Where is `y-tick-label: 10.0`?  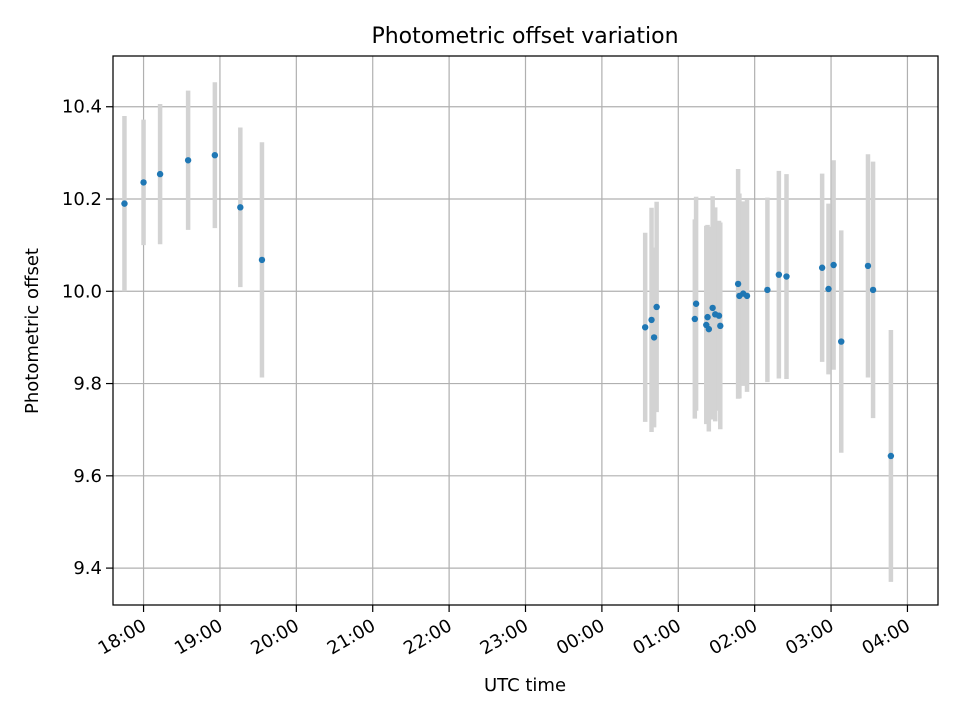 y-tick-label: 10.0 is located at coordinates (82, 291).